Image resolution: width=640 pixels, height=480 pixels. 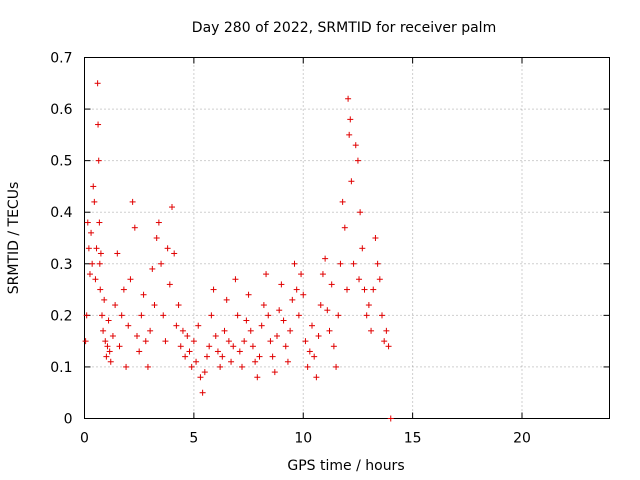 I want to click on y-axis-title: SRMTID / TECUs, so click(x=14, y=238).